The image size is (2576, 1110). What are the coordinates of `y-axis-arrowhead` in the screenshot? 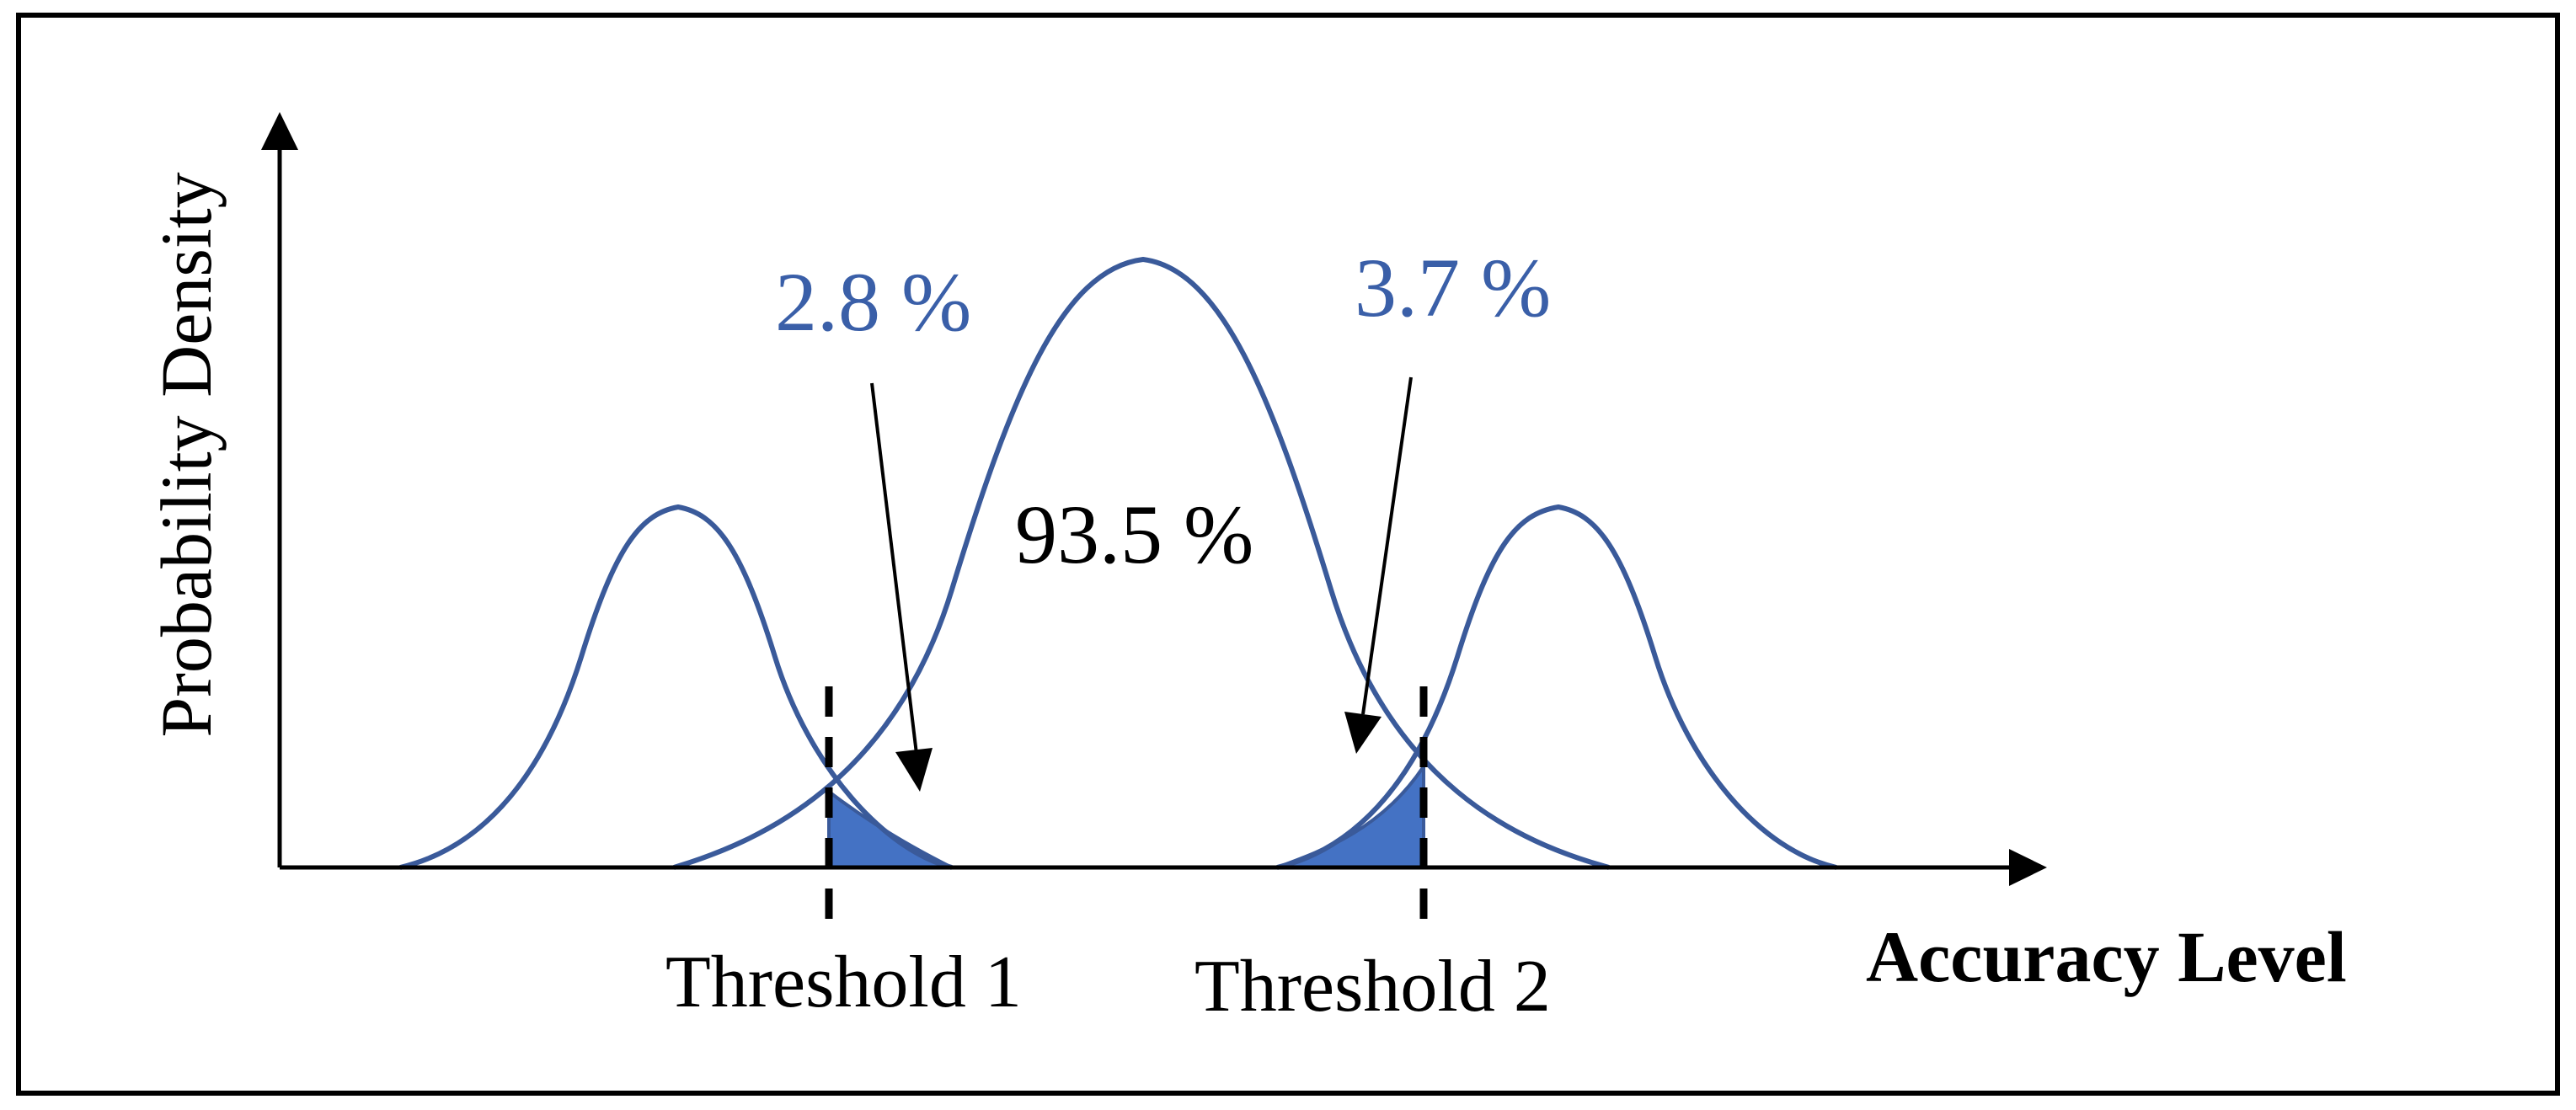 It's located at (279, 131).